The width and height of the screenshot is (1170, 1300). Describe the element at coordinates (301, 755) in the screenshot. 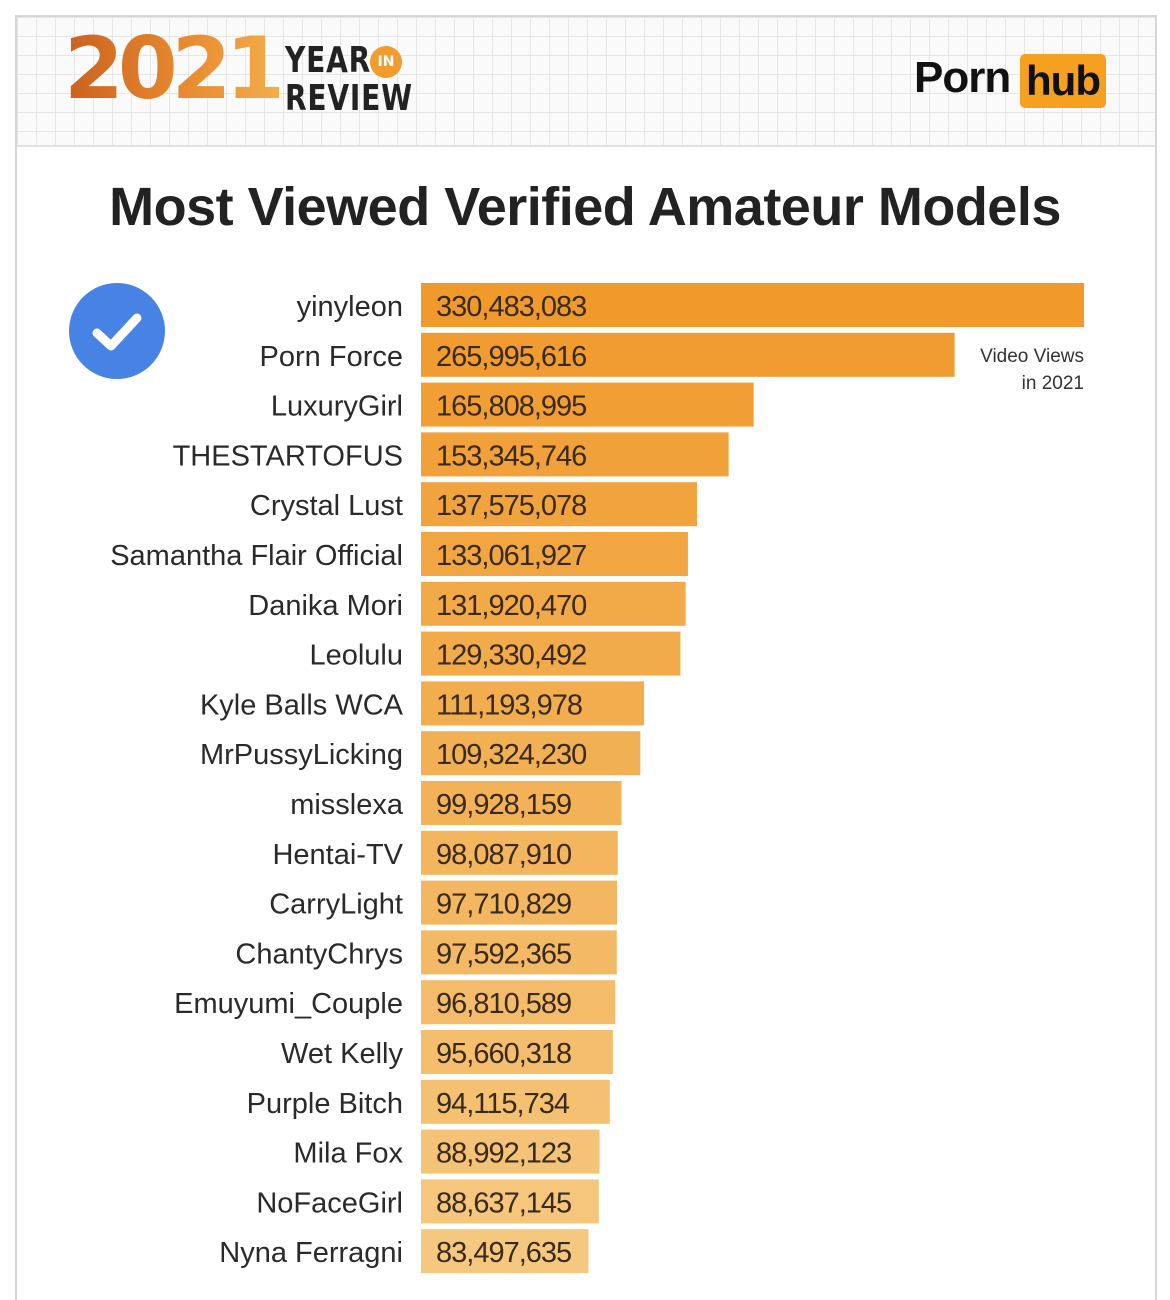

I see `category-label: MrPussyLicking` at that location.